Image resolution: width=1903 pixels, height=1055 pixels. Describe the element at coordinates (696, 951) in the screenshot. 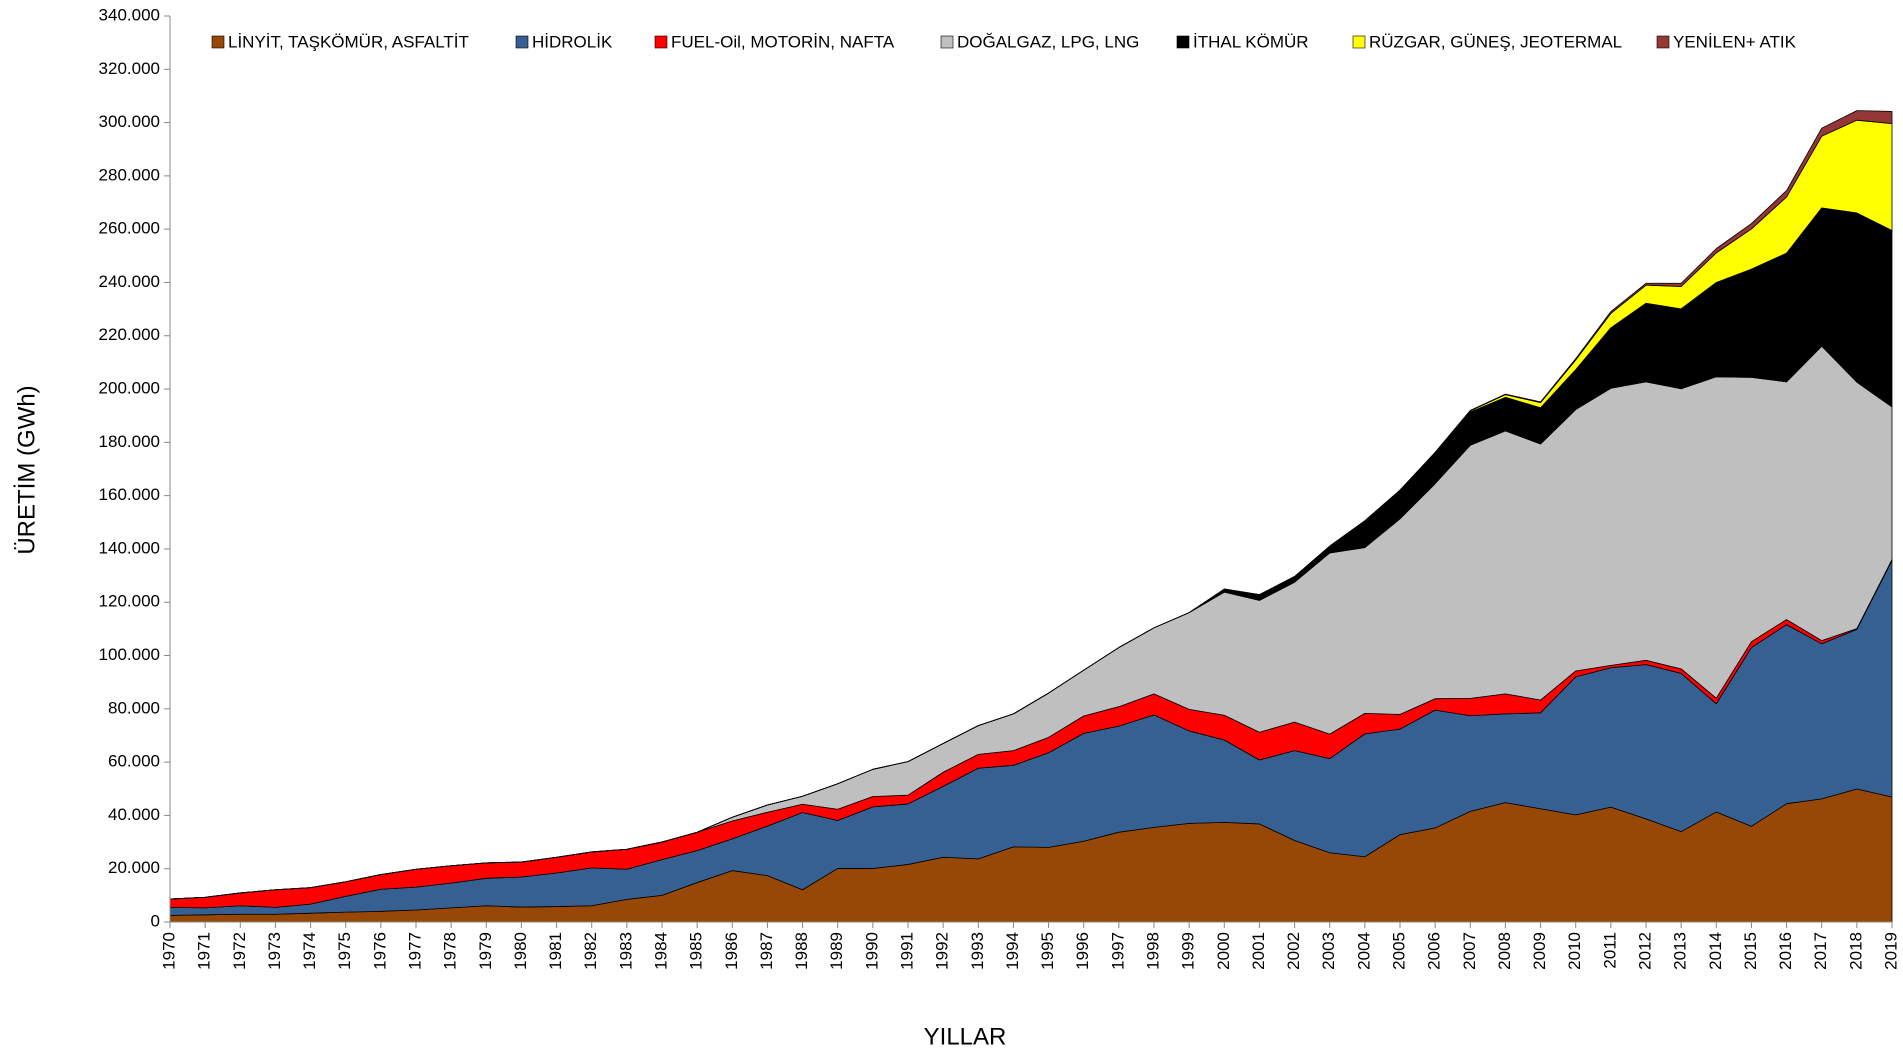

I see `x-tick-label: 1985` at that location.